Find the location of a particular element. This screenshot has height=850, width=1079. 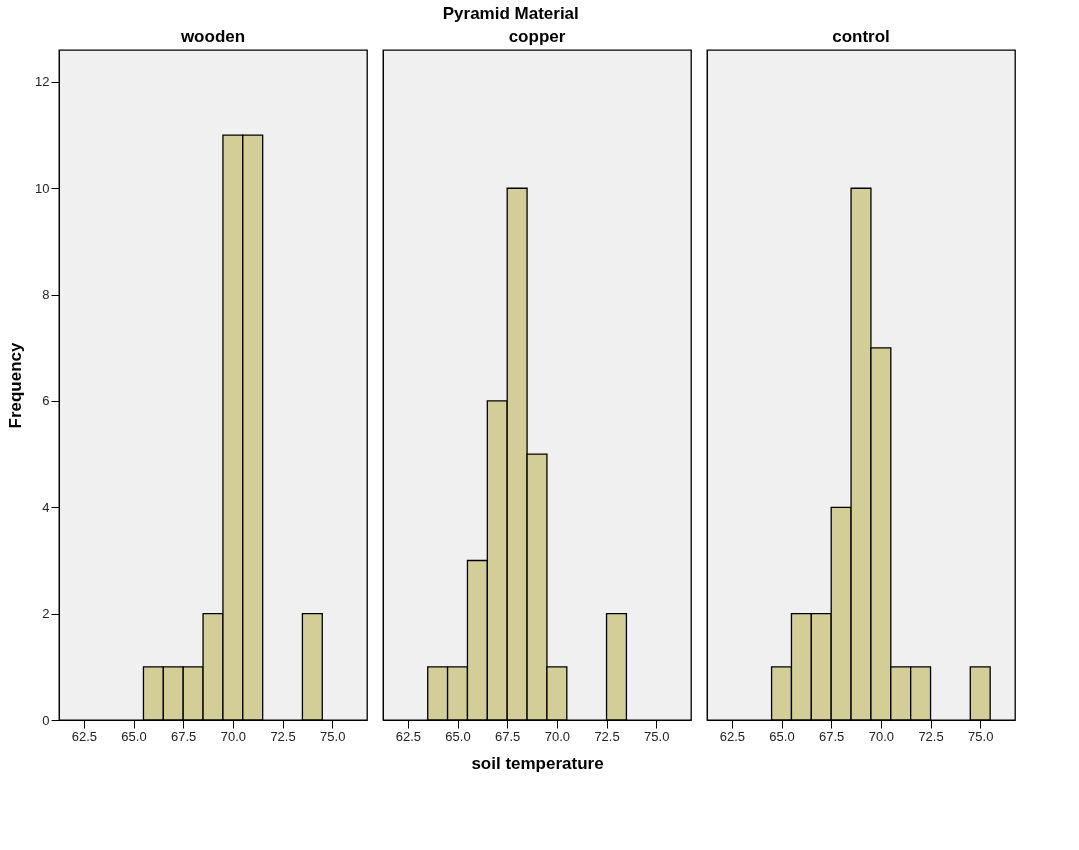

y-axis-title: Frequency is located at coordinates (16, 385).